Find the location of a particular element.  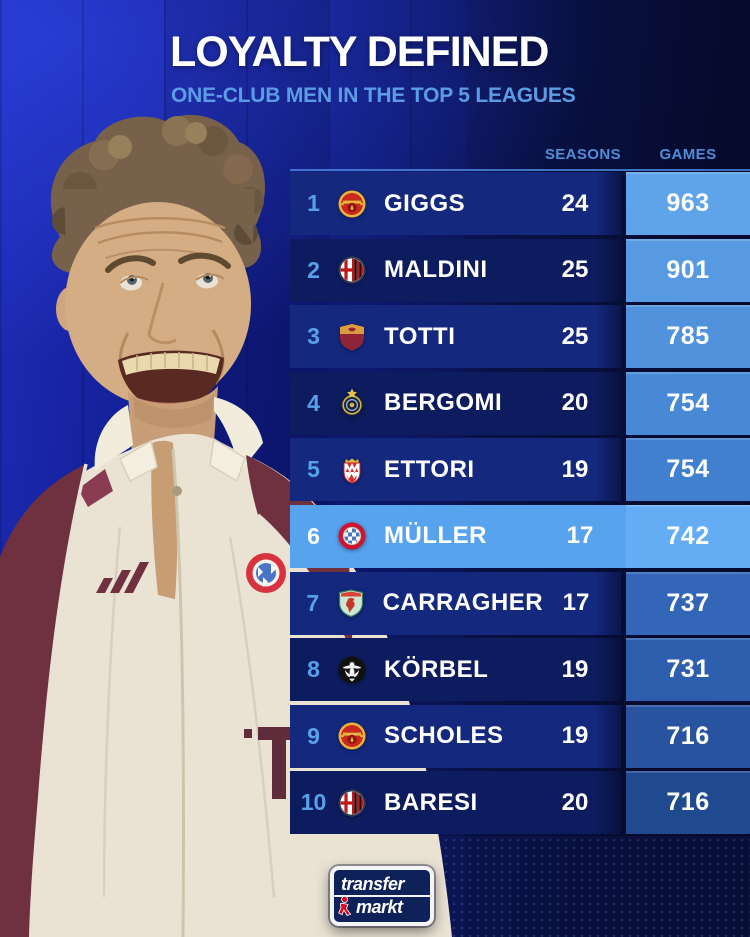

player-cell: 5 ETTORI 19 is located at coordinates (455, 470).